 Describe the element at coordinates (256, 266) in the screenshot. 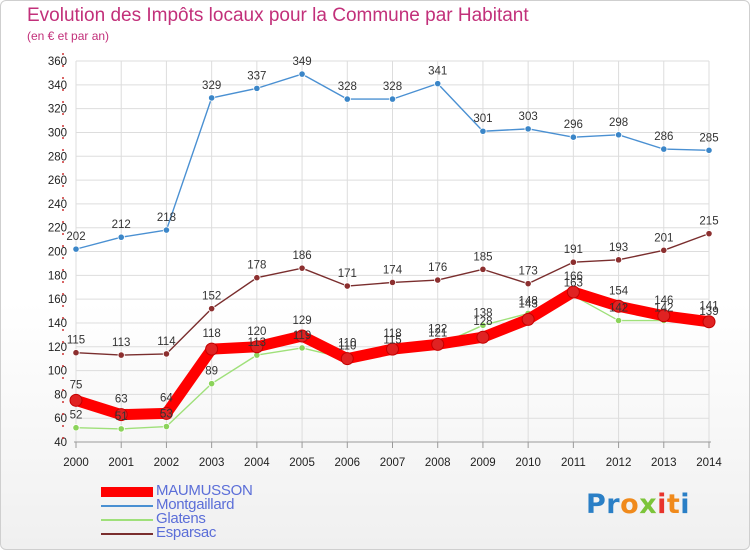

I see `data-label-esparsac-2004: 178` at that location.